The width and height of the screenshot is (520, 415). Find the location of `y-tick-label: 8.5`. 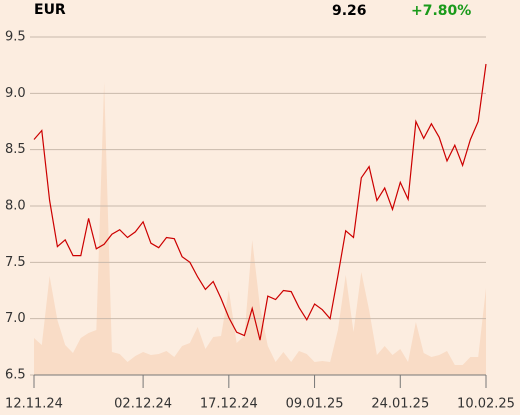

y-tick-label: 8.5 is located at coordinates (15, 149).